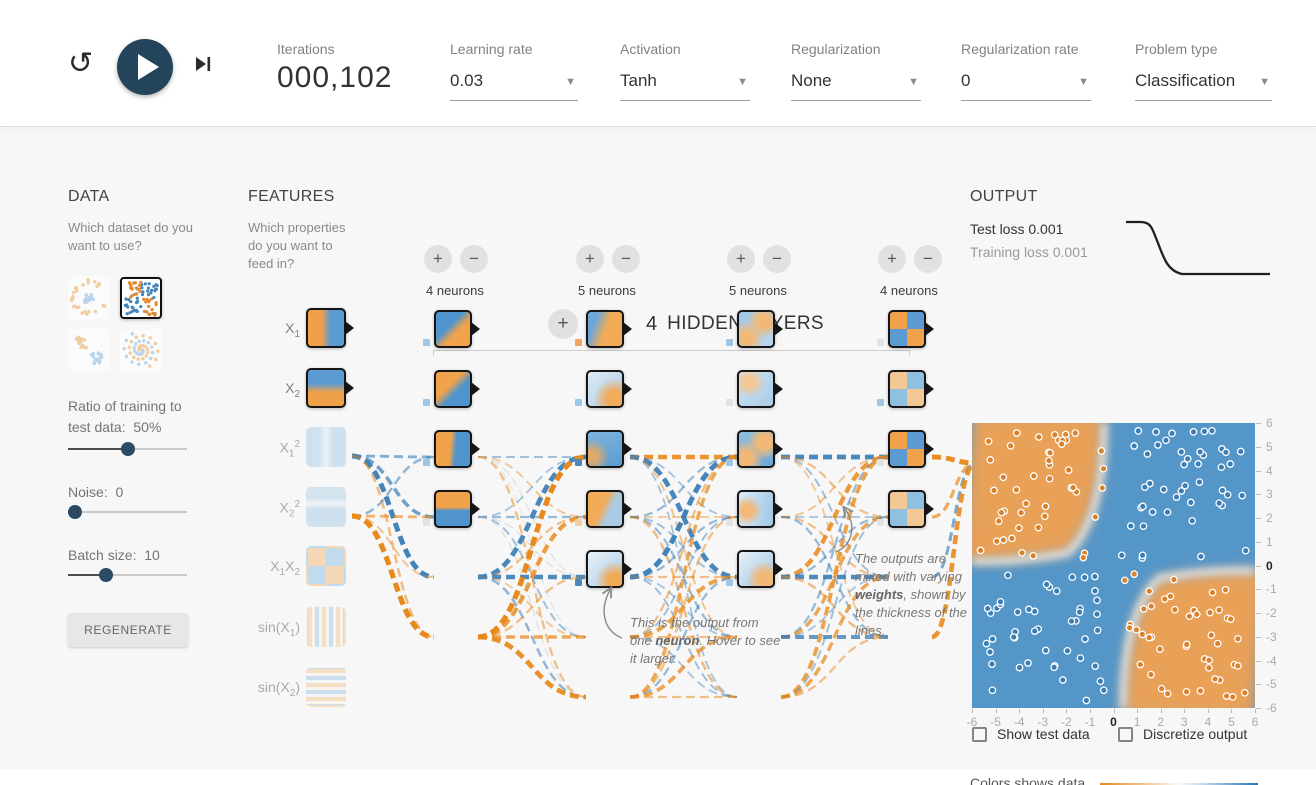  Describe the element at coordinates (128, 630) in the screenshot. I see `regenerate-button: REGENERATE` at that location.